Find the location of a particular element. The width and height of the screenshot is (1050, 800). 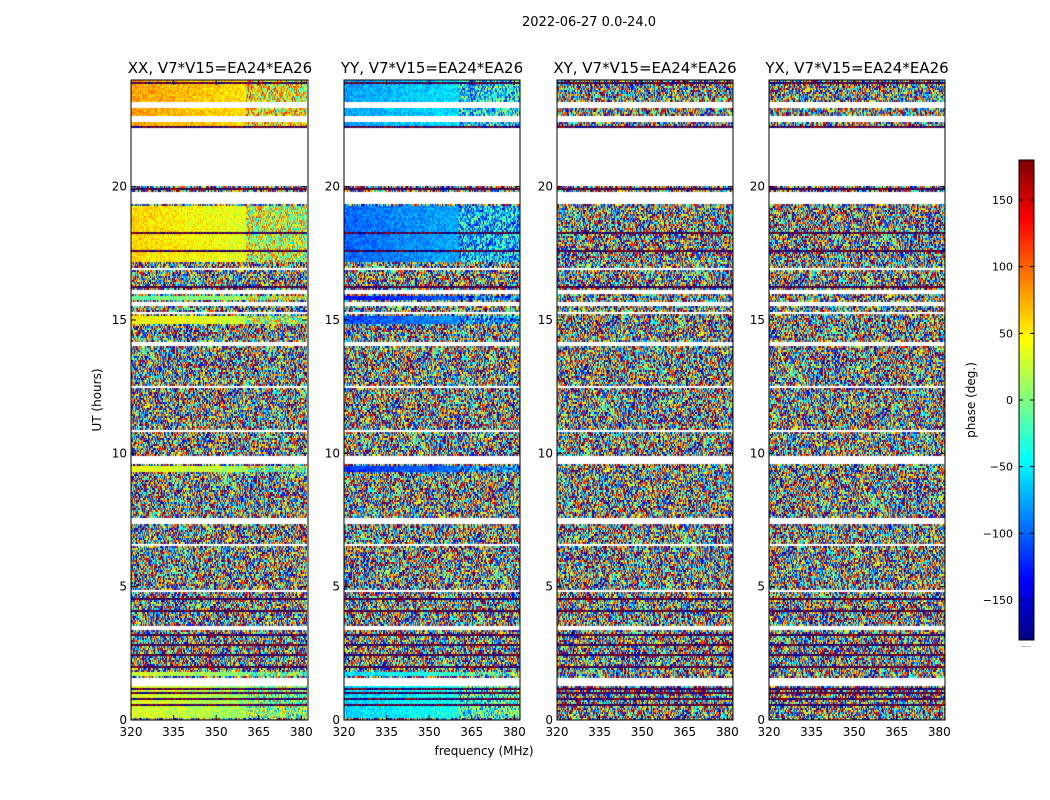

panel-title: XY, V7*V15=EA24*EA26 is located at coordinates (644, 68).